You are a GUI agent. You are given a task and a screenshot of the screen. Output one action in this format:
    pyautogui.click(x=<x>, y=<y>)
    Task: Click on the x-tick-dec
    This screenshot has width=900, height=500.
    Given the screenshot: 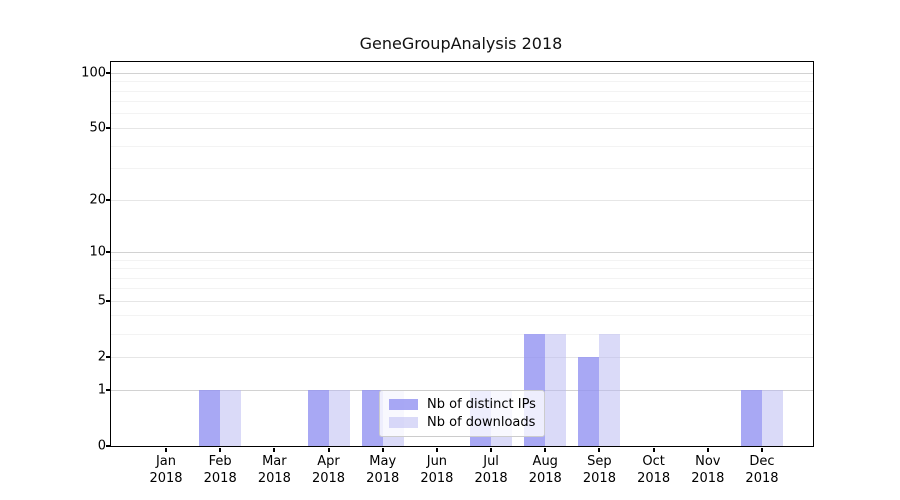 What is the action you would take?
    pyautogui.click(x=761, y=450)
    